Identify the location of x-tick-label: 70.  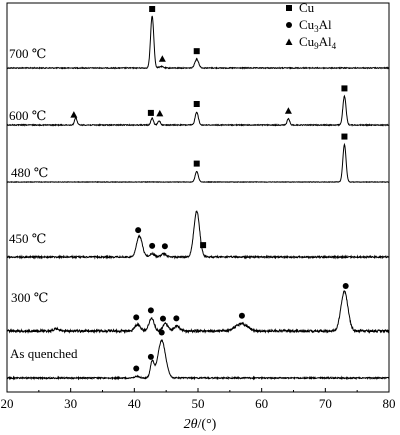
(325, 403).